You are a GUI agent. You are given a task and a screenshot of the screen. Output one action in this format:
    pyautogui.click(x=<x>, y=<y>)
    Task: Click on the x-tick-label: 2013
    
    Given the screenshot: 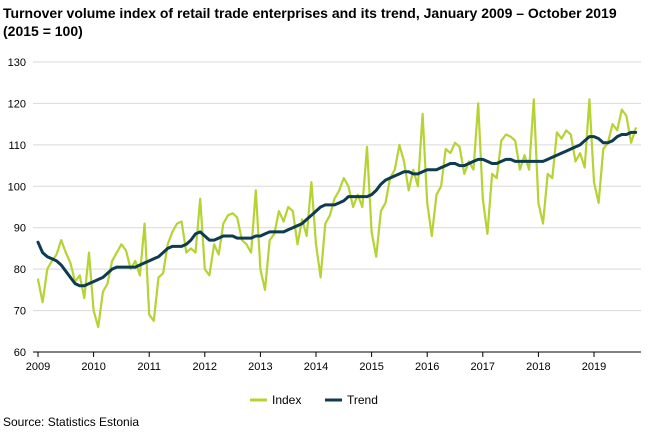 What is the action you would take?
    pyautogui.click(x=260, y=367)
    